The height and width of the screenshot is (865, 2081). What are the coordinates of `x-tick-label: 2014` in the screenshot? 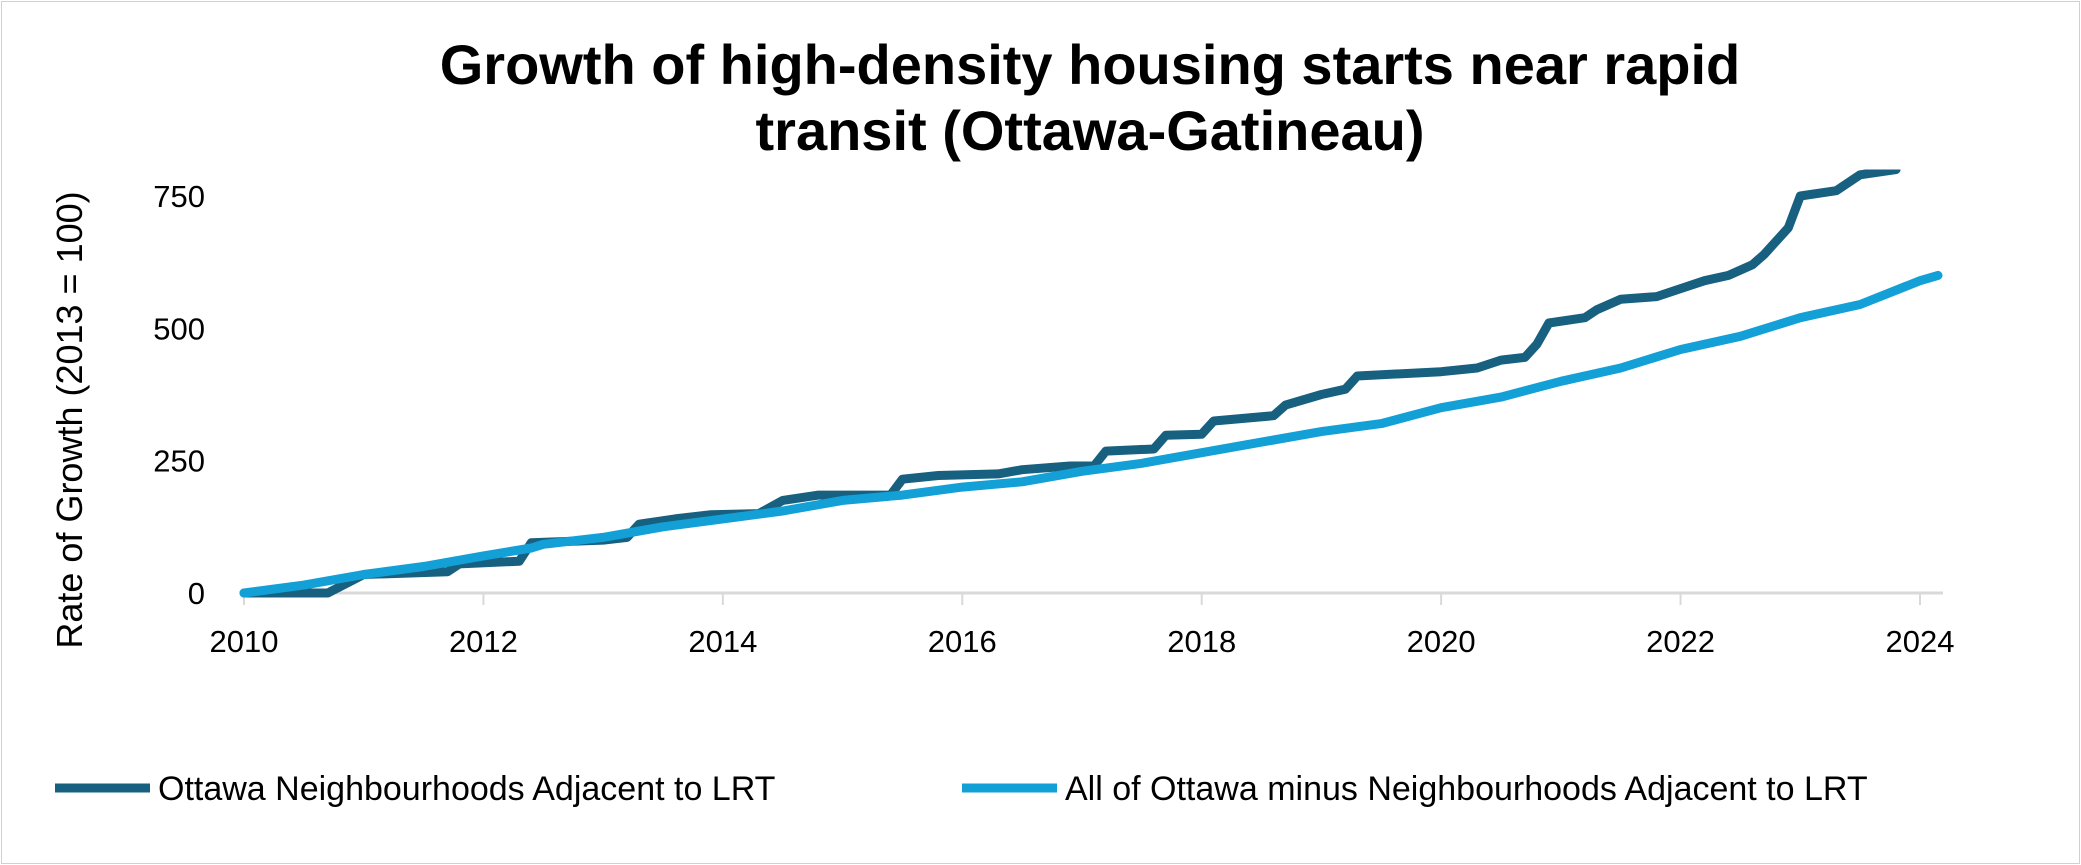 It's located at (722, 641).